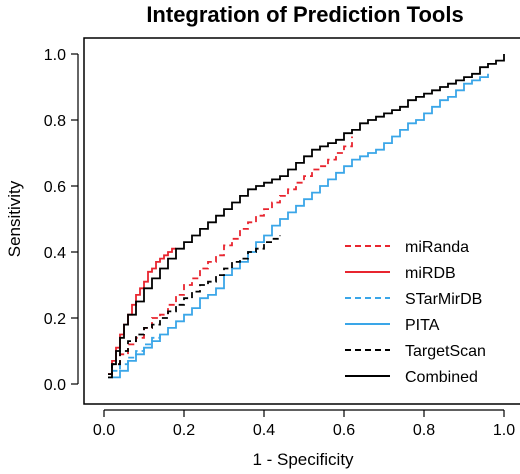 The width and height of the screenshot is (520, 474). What do you see at coordinates (441, 377) in the screenshot?
I see `legend-label-combined: Combined` at bounding box center [441, 377].